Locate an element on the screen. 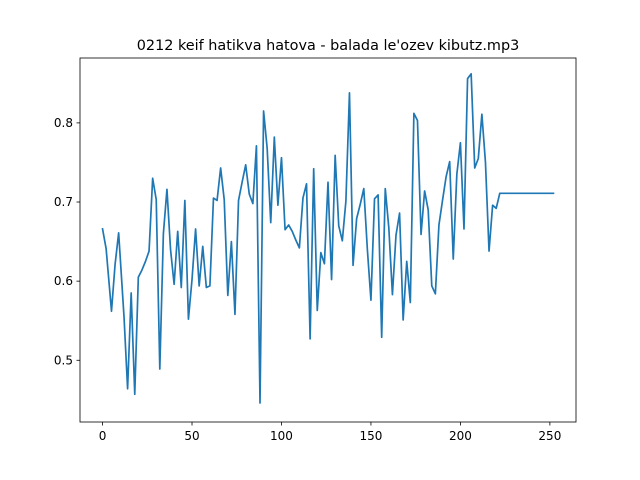  y-tick-label: 0.6 is located at coordinates (63, 281).